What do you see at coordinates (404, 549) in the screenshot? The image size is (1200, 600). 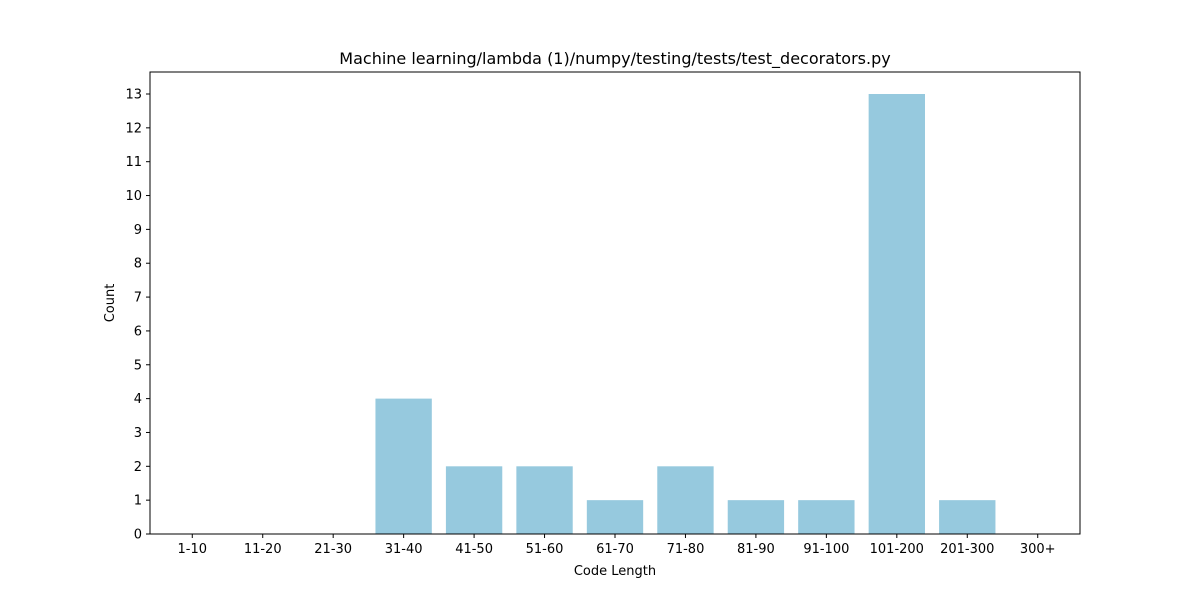 I see `x-tick-label: 31-40` at bounding box center [404, 549].